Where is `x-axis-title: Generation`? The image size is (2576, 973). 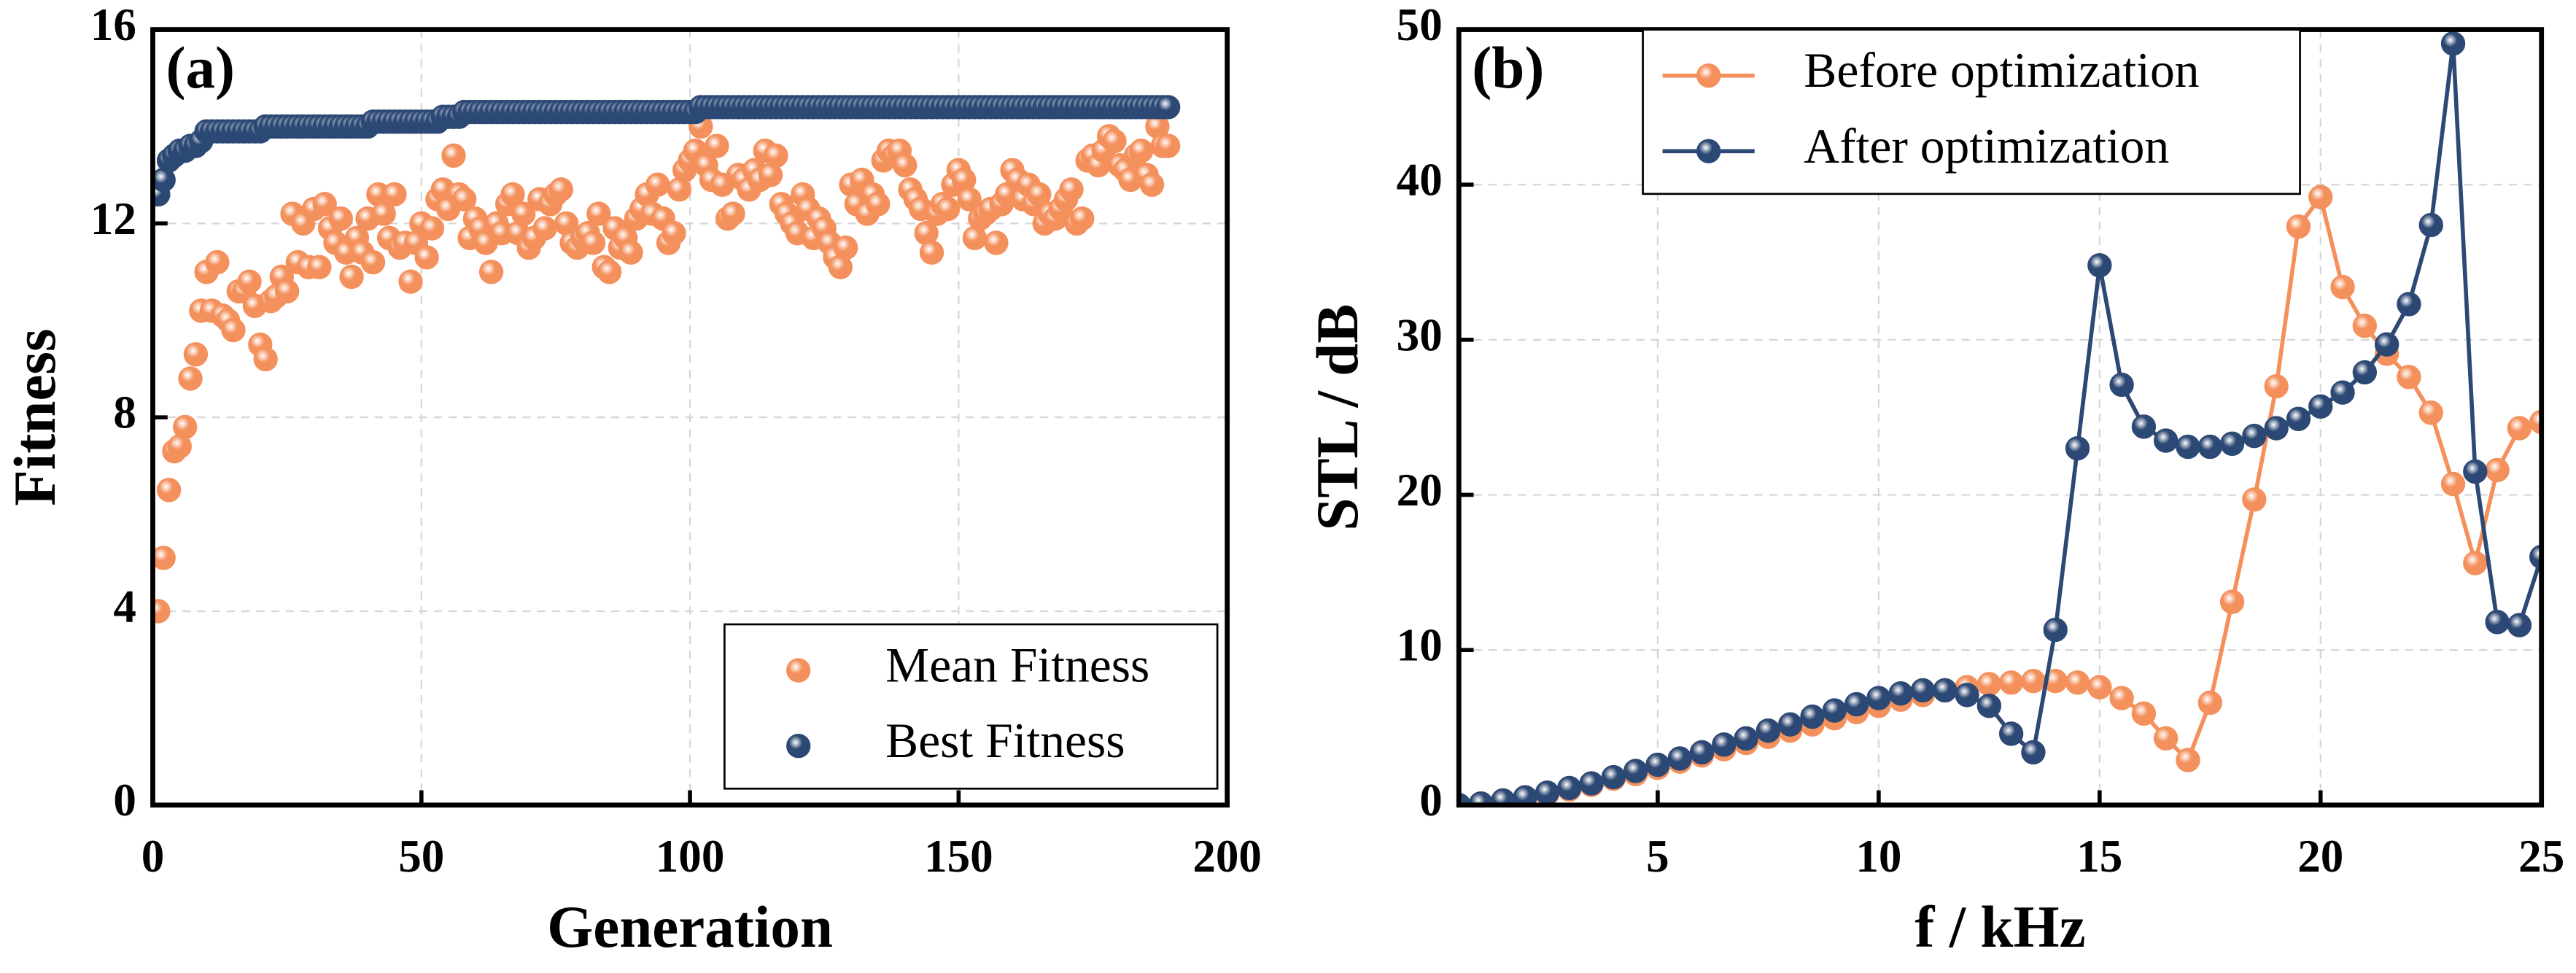
x-axis-title: Generation is located at coordinates (690, 927).